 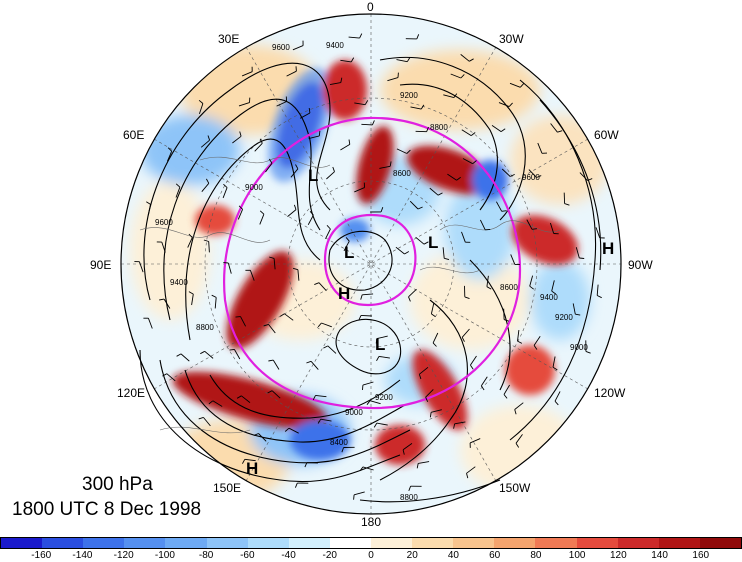 What do you see at coordinates (659, 555) in the screenshot?
I see `colorbar-tick-label: 140` at bounding box center [659, 555].